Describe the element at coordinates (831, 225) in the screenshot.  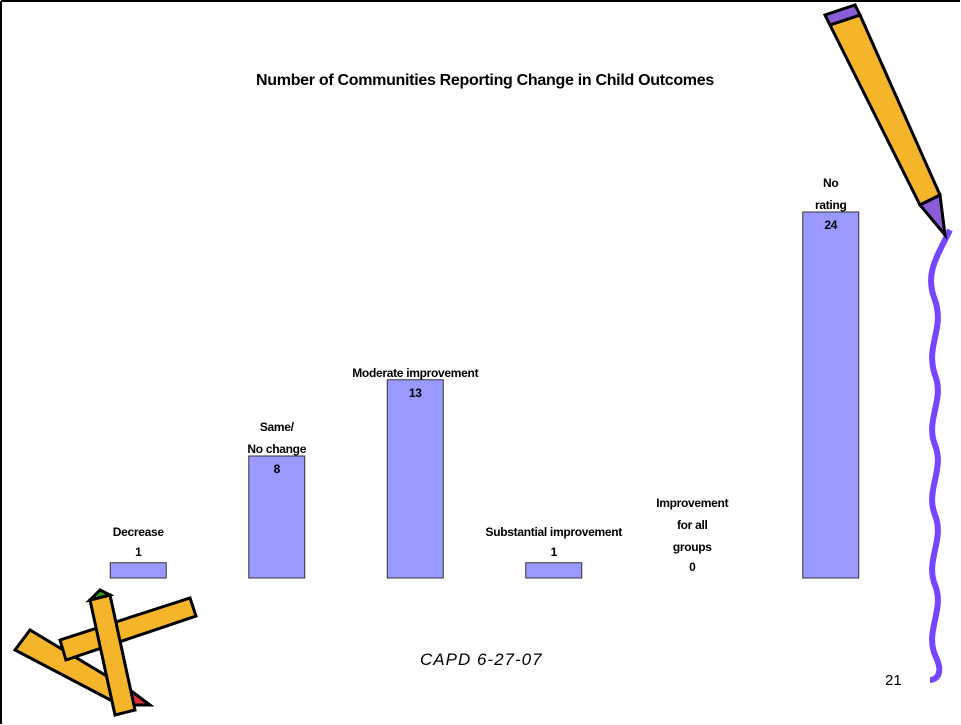
I see `value-label: 24` at that location.